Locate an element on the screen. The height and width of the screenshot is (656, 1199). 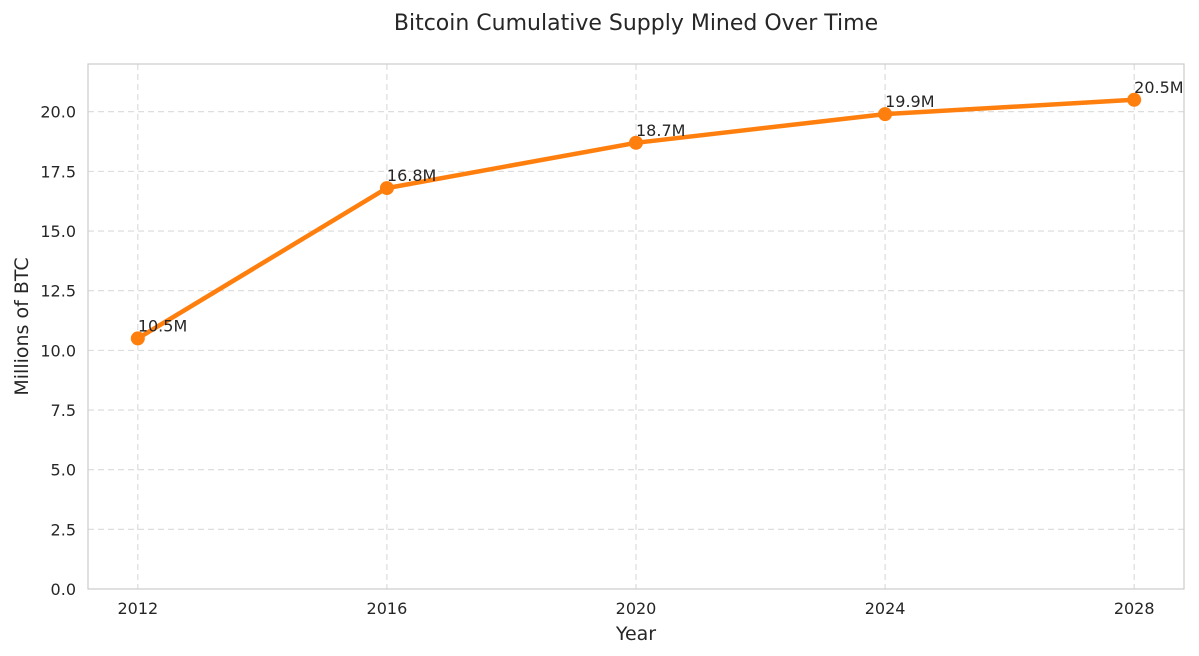
y-axis-ticks: 0.0 2.5 5.0 7.5 10.0 12.5 15.0 17.5 20.0 is located at coordinates (58, 351).